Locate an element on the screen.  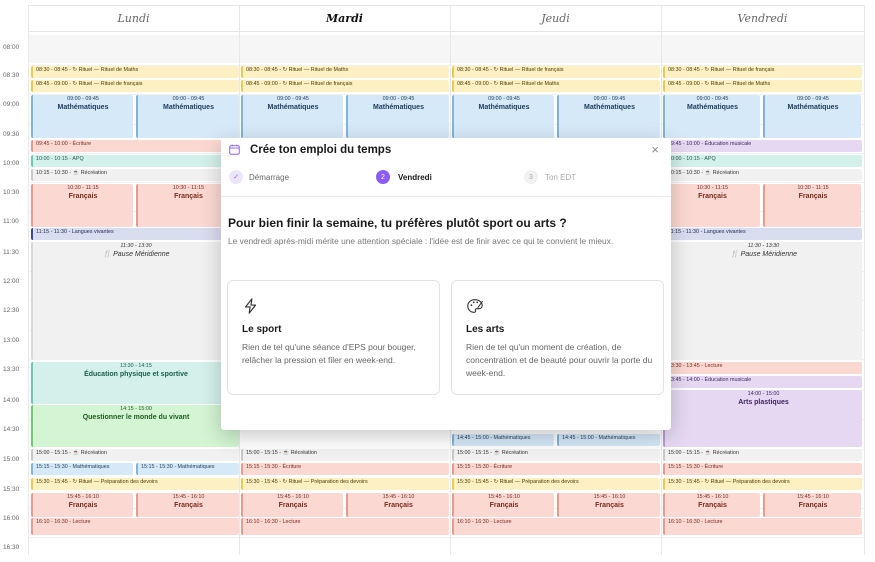
calendar-event: 13:45 - 14:00 - Éducation musicale is located at coordinates (762, 382).